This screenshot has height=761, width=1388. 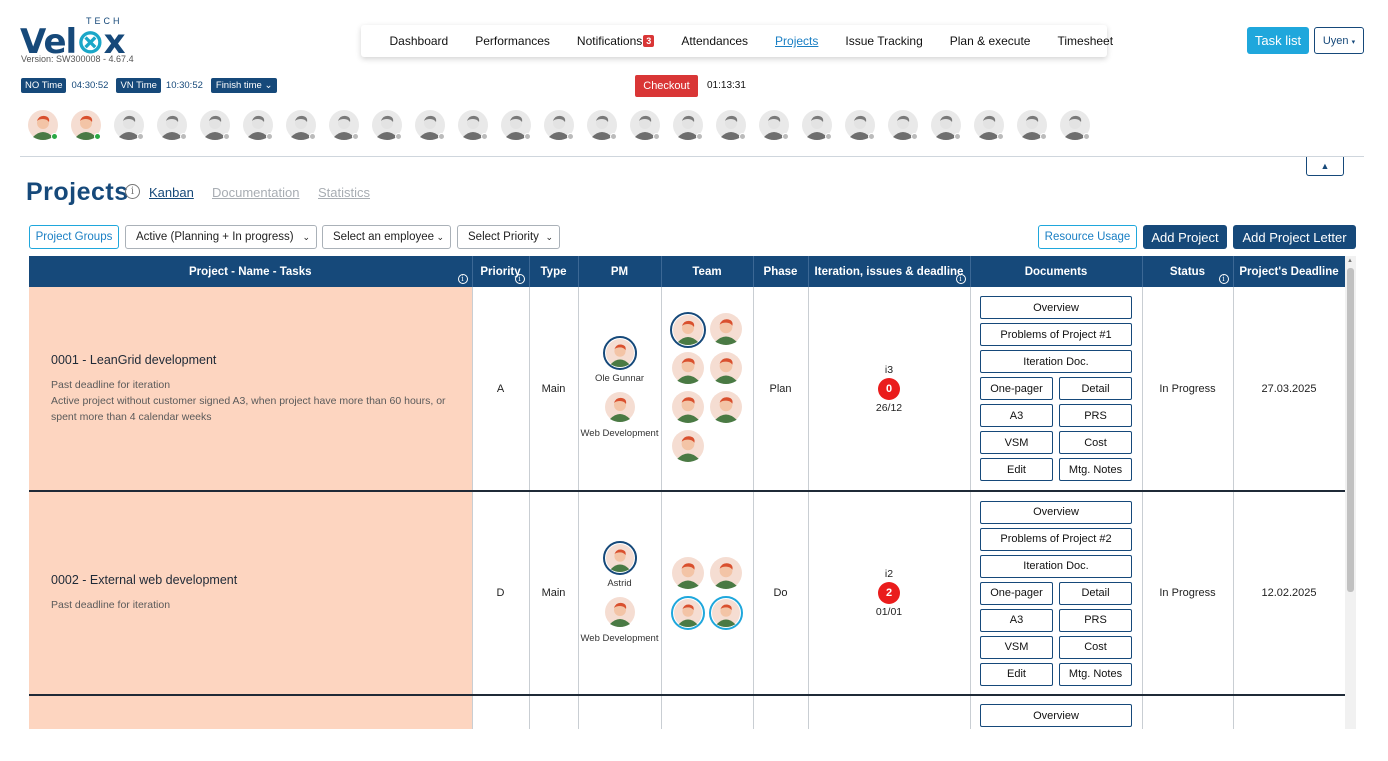 What do you see at coordinates (554, 271) in the screenshot?
I see `header-type: Type` at bounding box center [554, 271].